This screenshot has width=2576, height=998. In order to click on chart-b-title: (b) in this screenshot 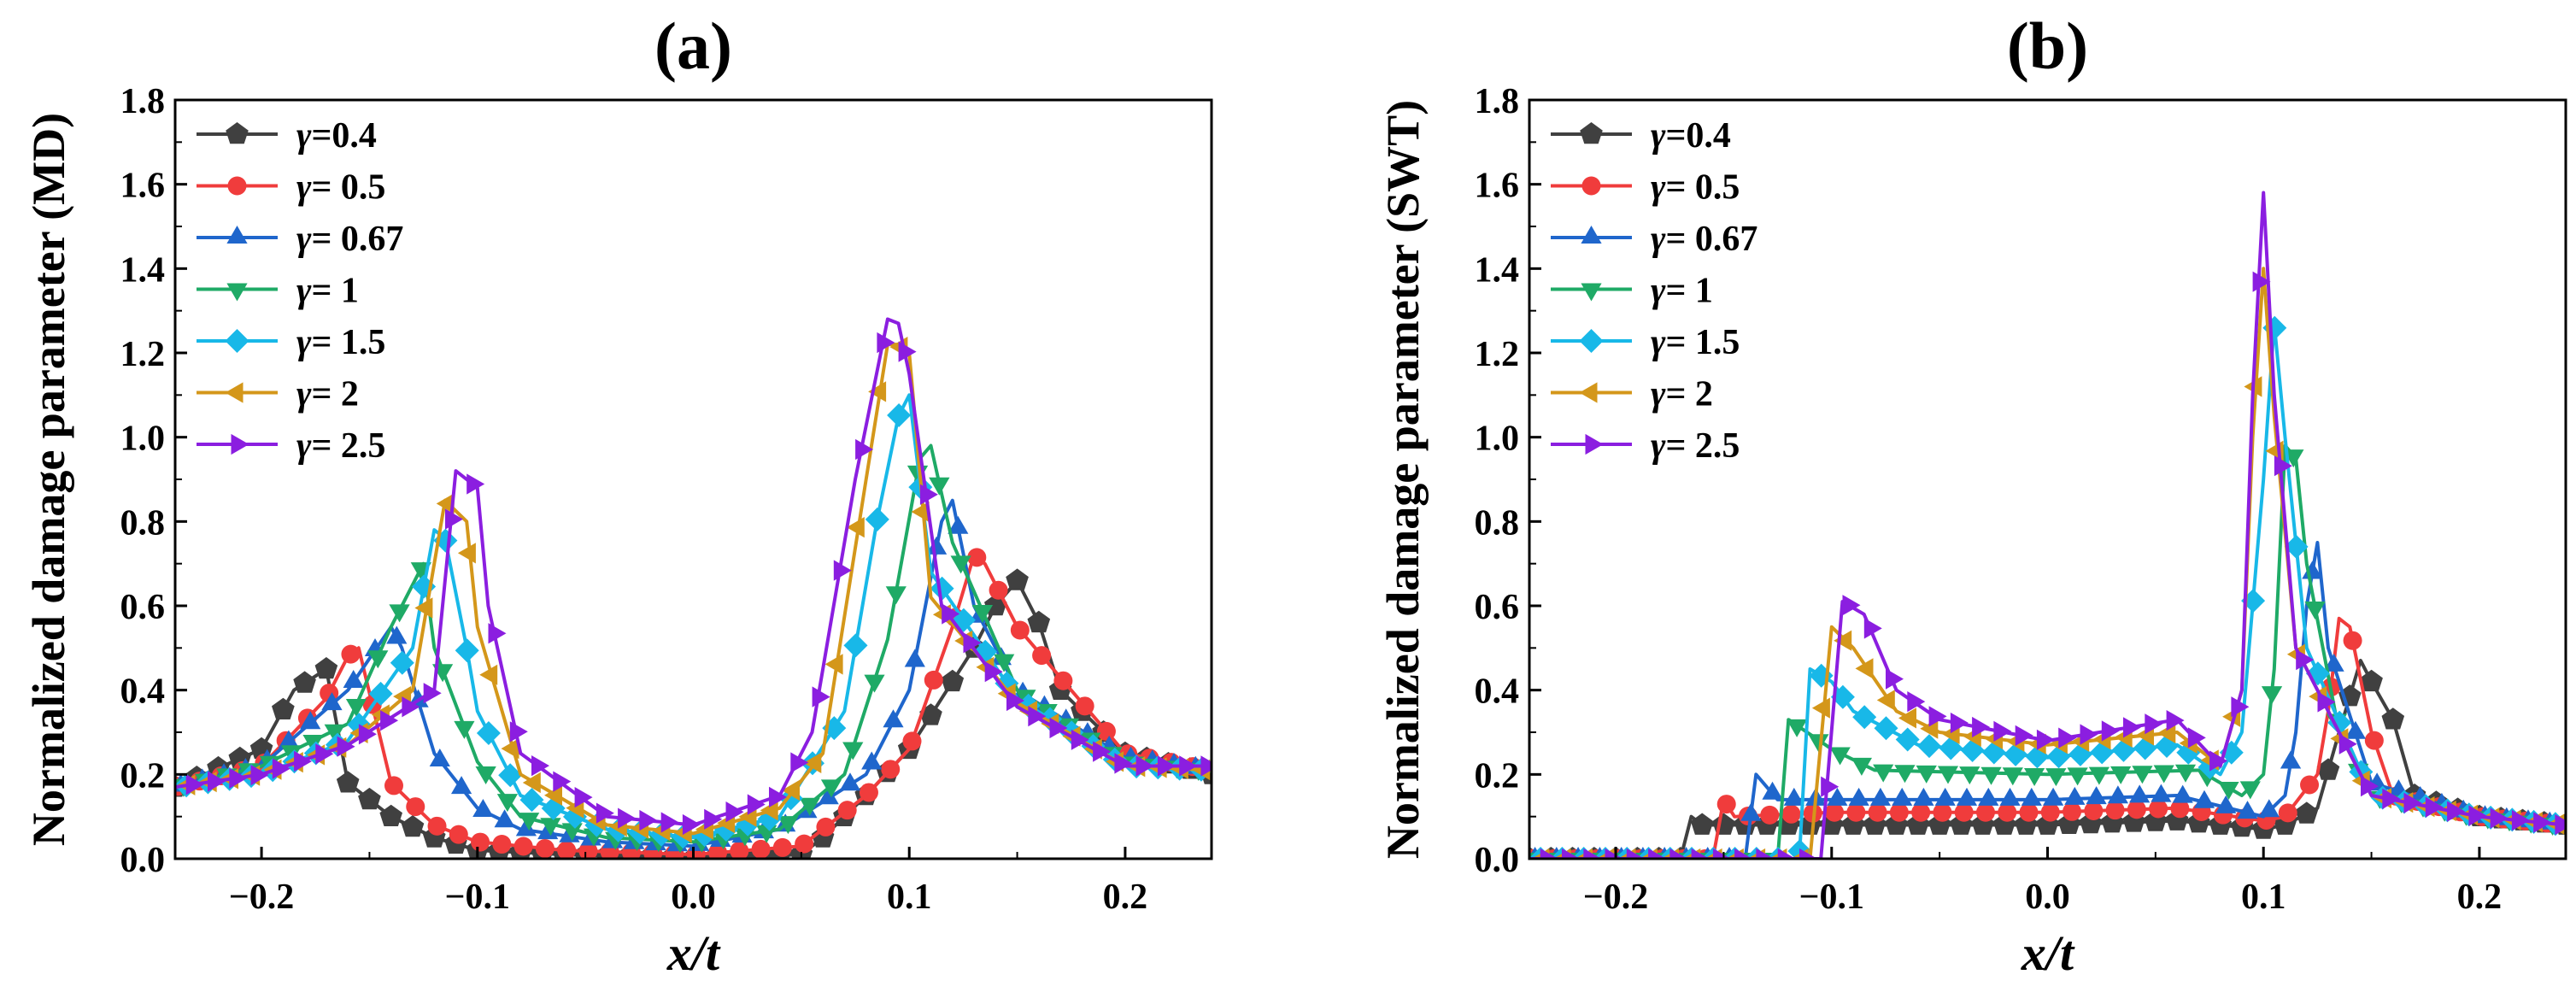, I will do `click(2047, 46)`.